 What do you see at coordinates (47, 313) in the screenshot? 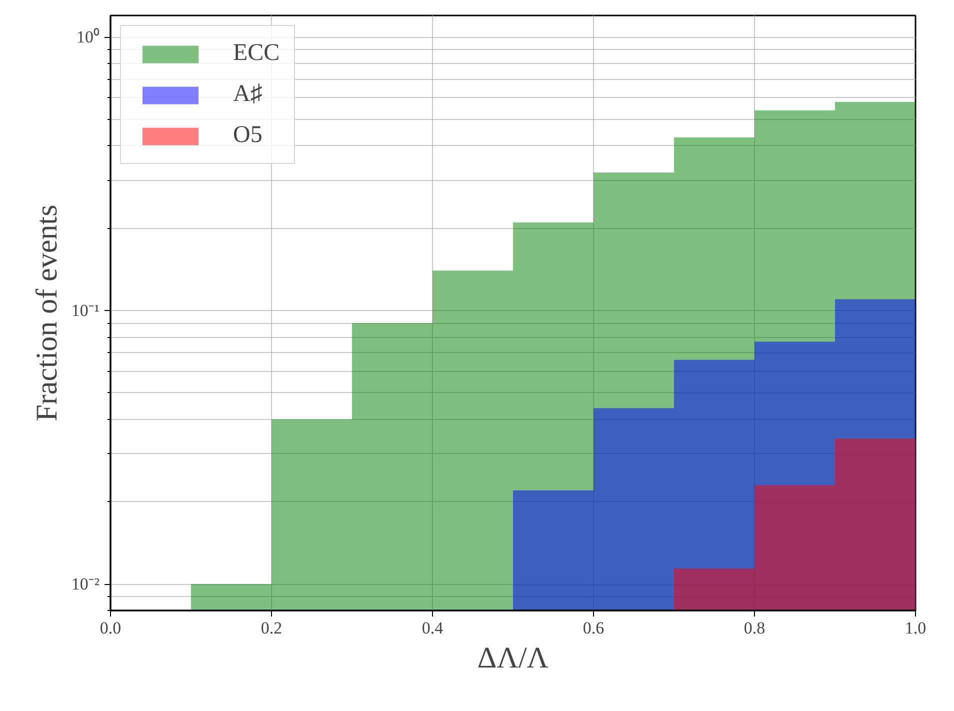
I see `y-axis-title: Fraction of events` at bounding box center [47, 313].